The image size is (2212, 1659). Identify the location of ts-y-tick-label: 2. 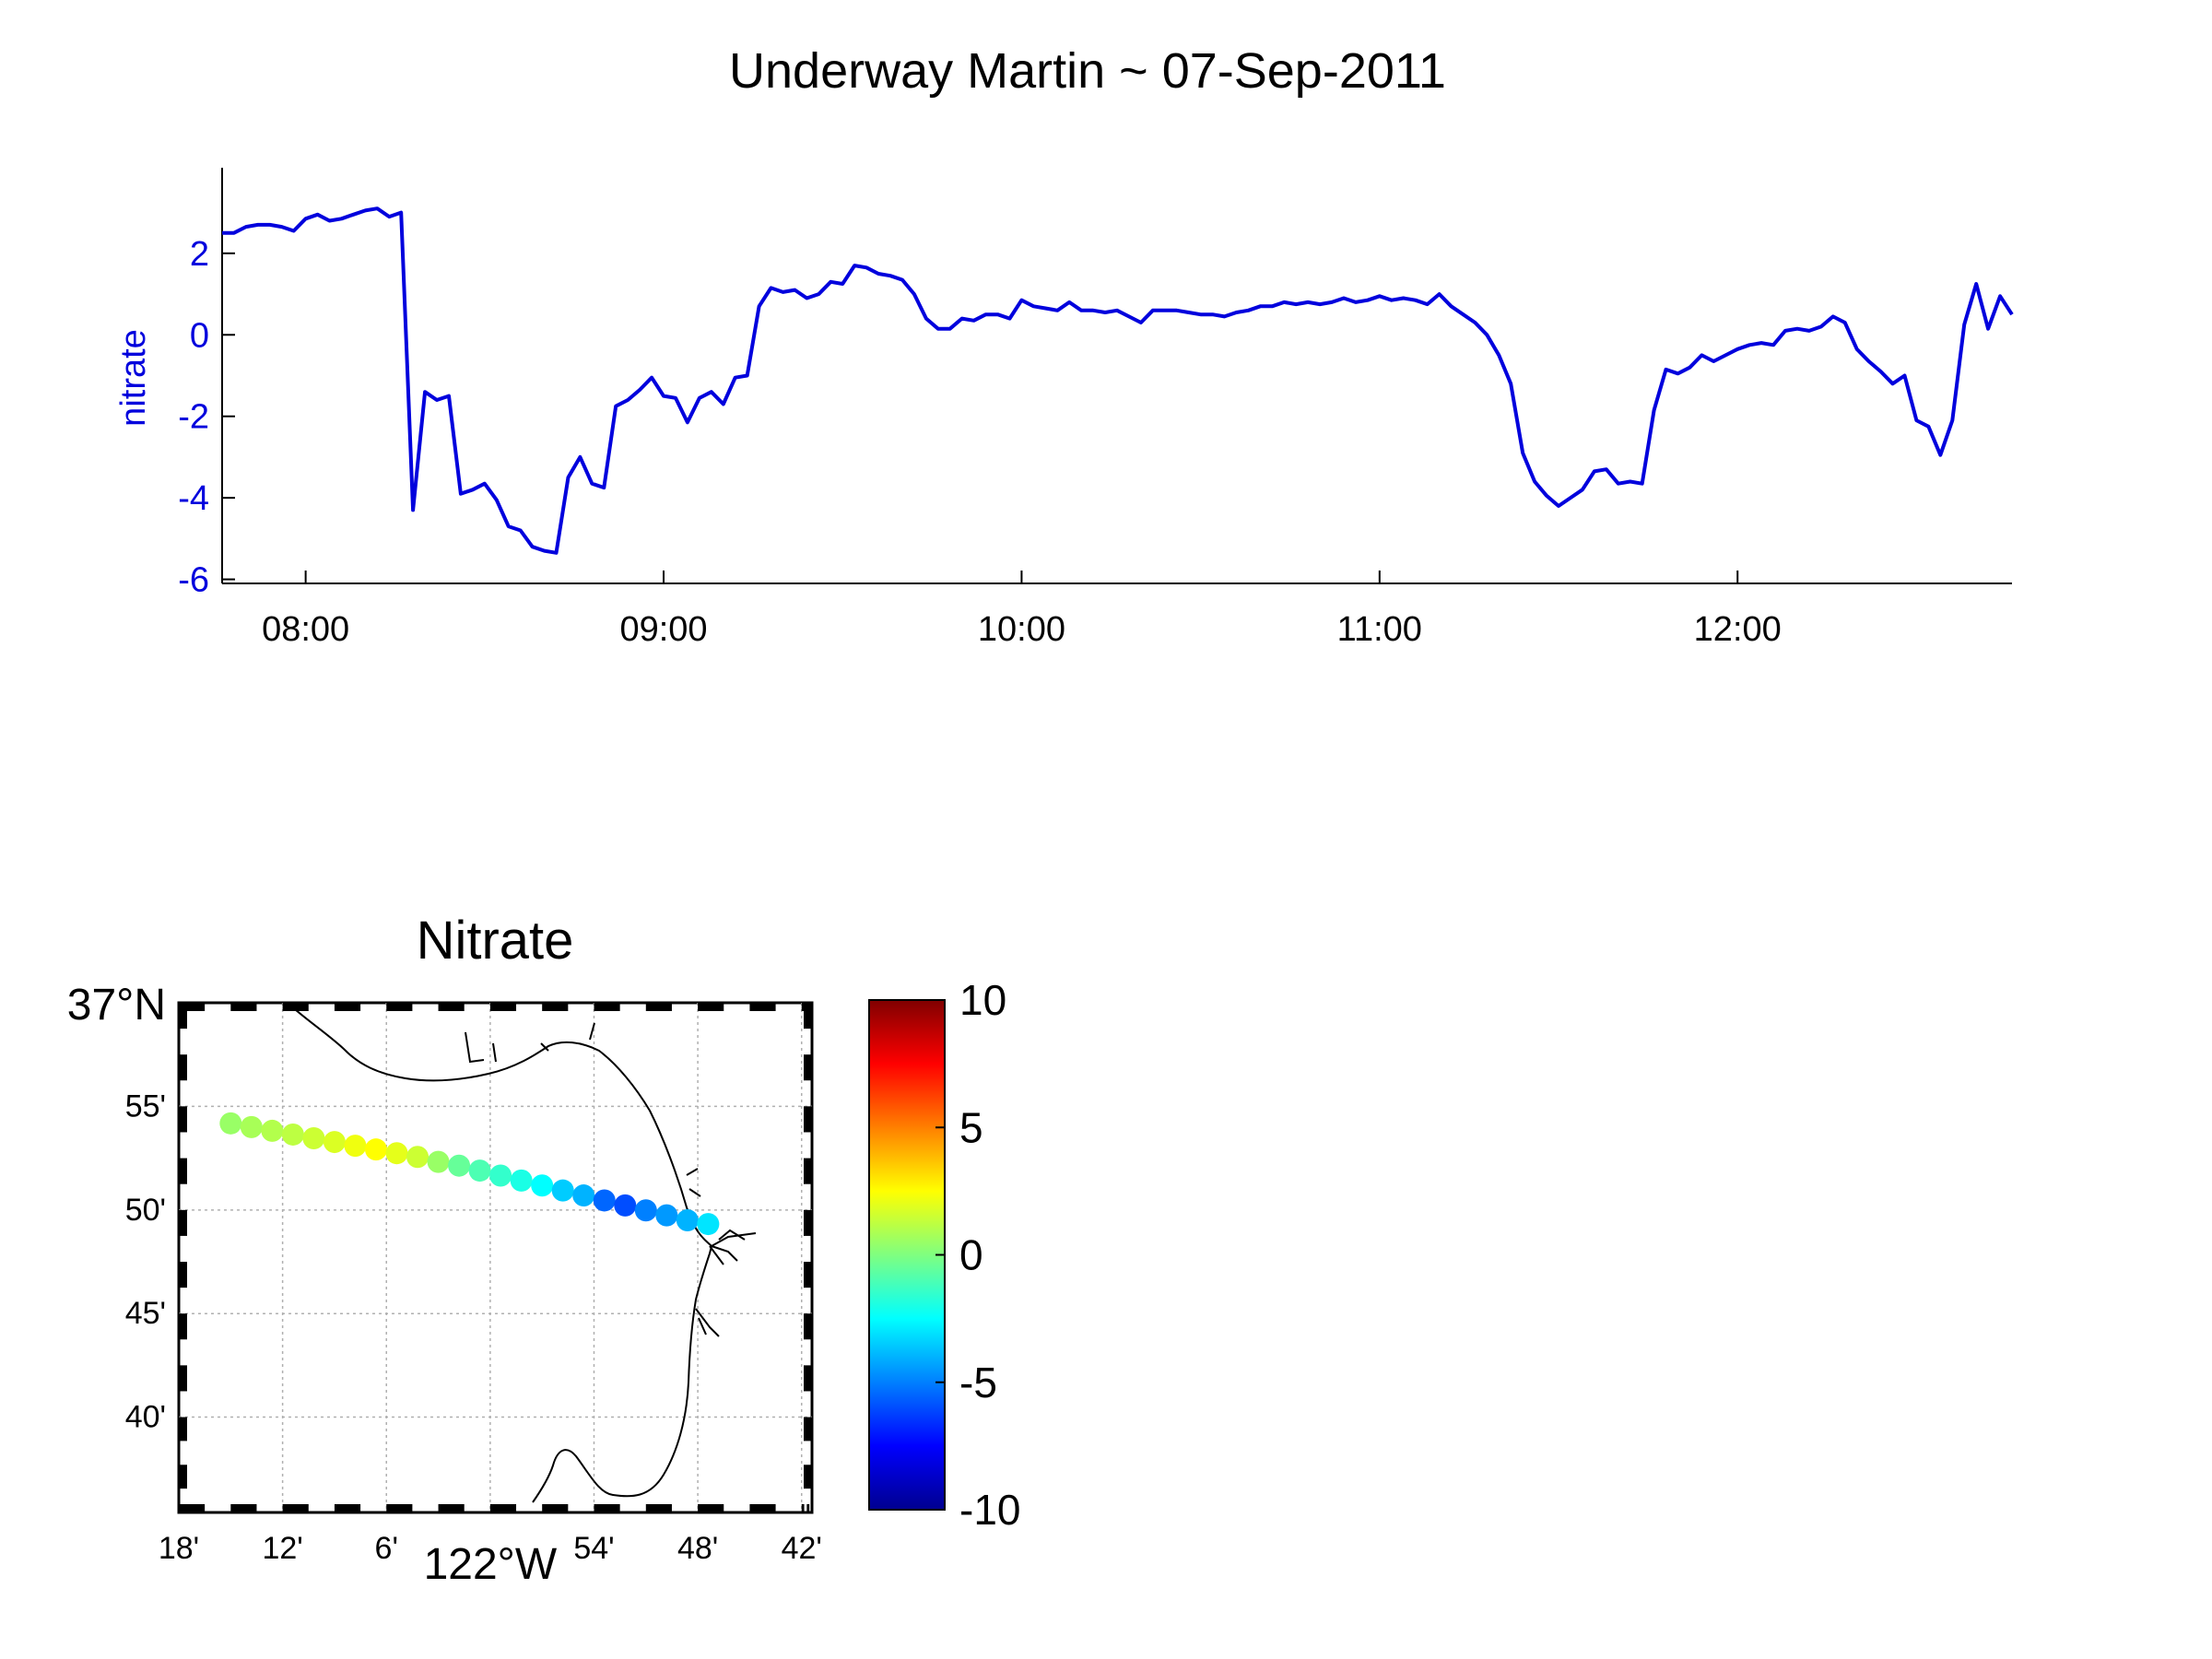
(199, 254).